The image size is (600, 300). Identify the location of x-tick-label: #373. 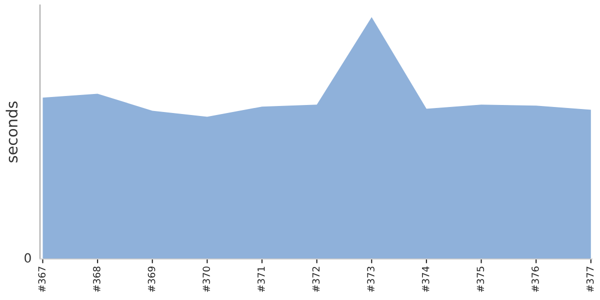
(370, 279).